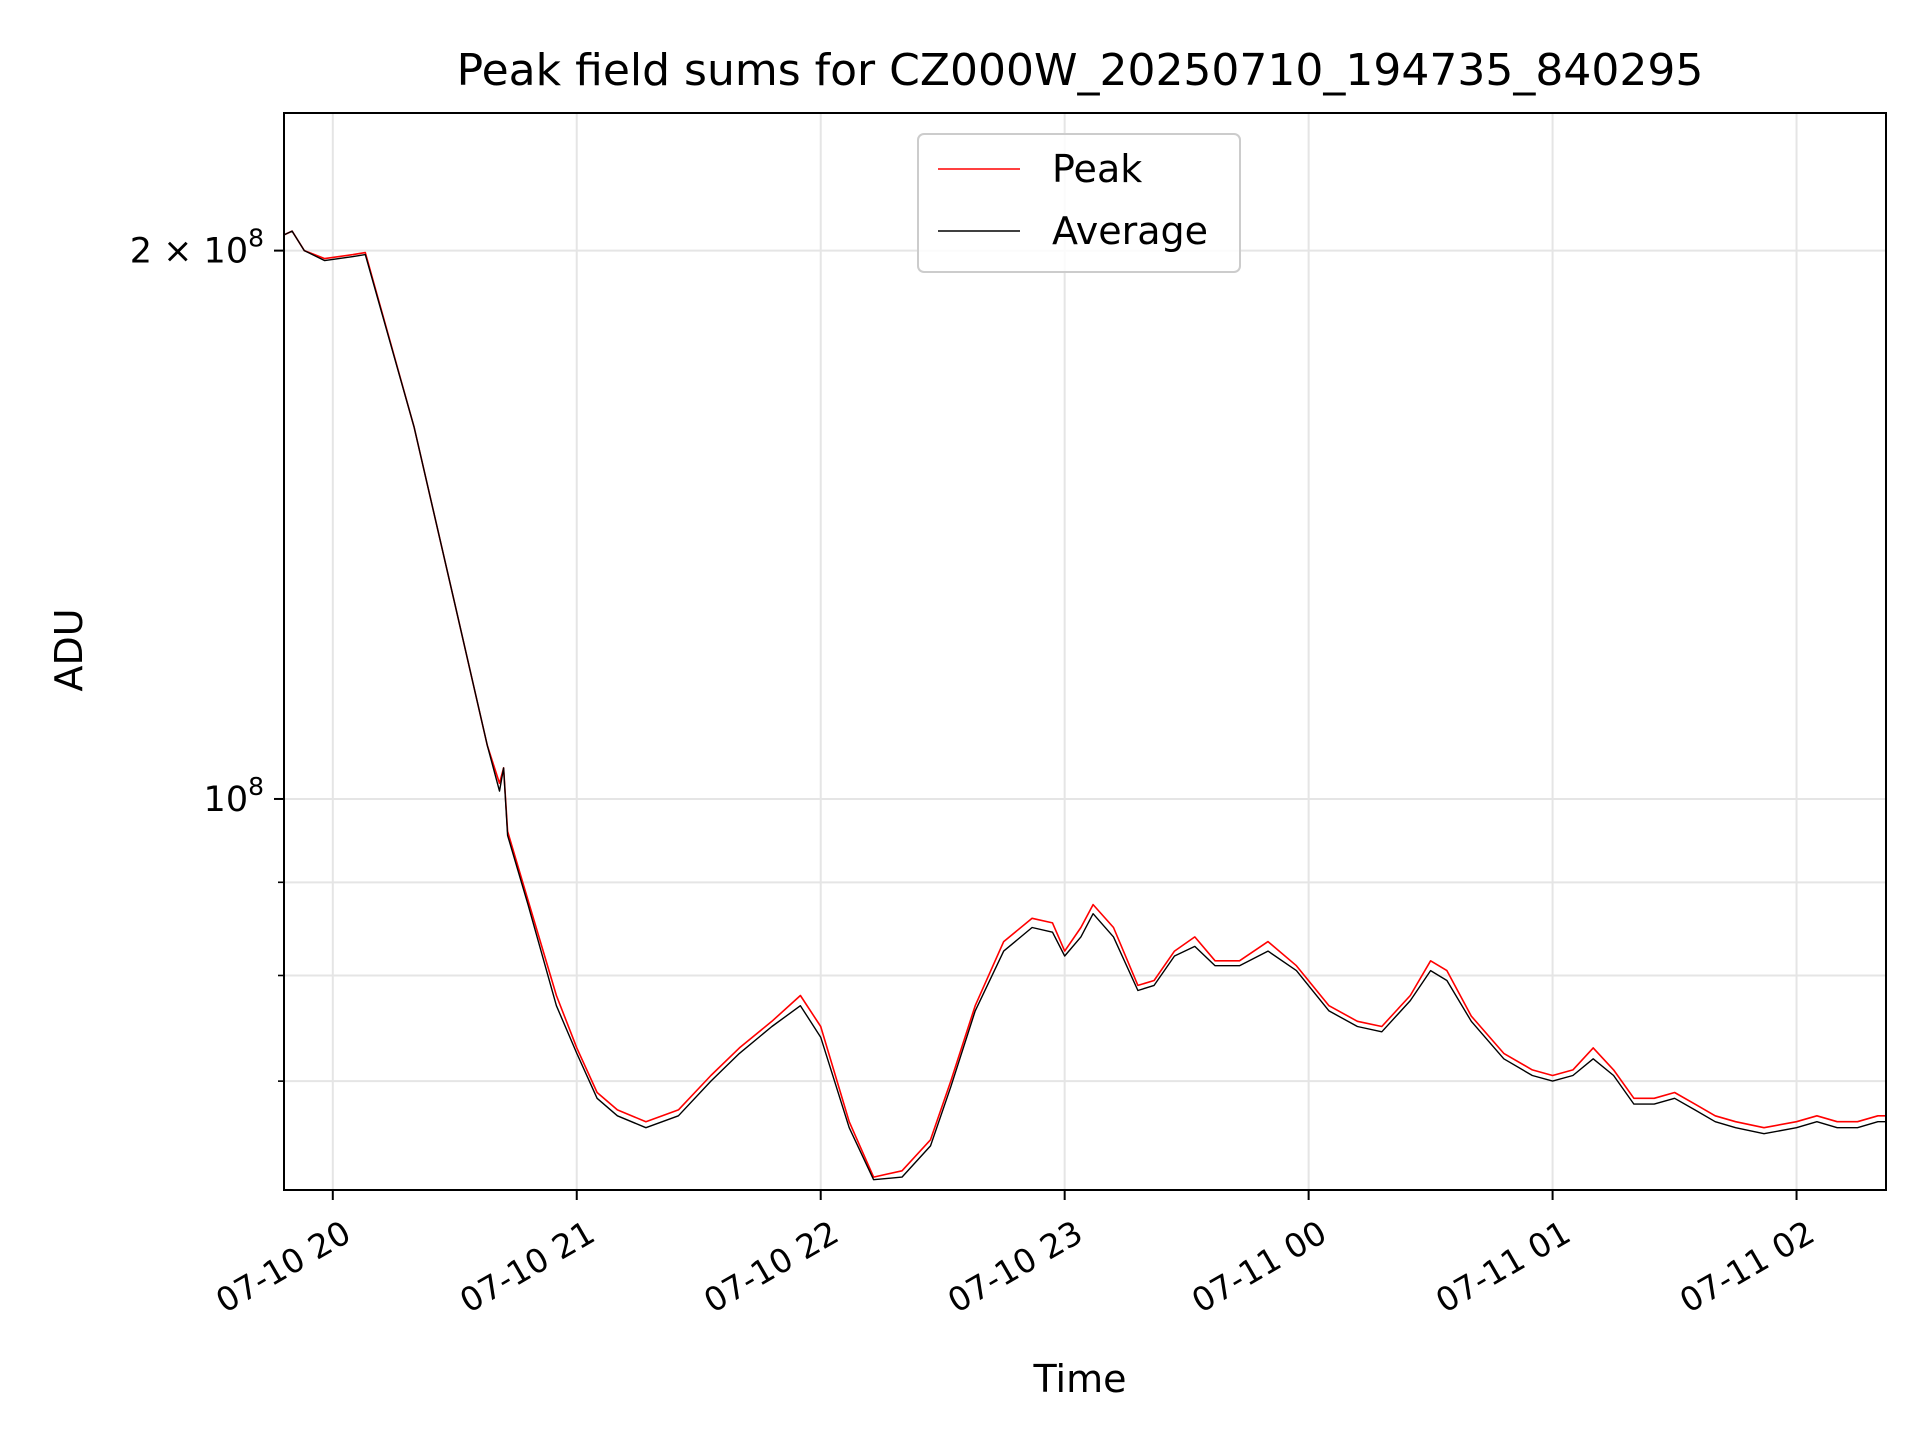 This screenshot has width=1920, height=1440. What do you see at coordinates (1080, 1379) in the screenshot?
I see `x-axis-label: Time` at bounding box center [1080, 1379].